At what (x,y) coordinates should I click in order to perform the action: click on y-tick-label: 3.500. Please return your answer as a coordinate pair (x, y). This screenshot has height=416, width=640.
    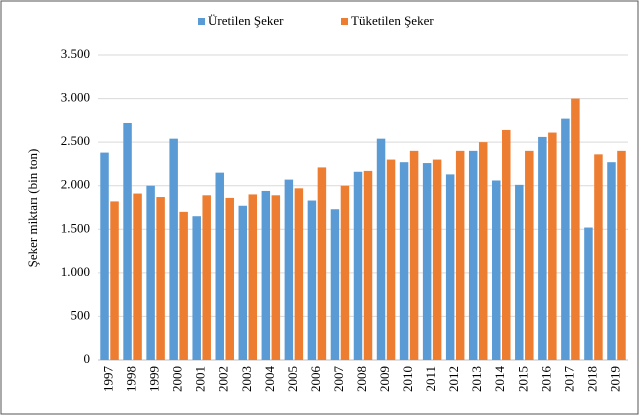
    Looking at the image, I should click on (75, 53).